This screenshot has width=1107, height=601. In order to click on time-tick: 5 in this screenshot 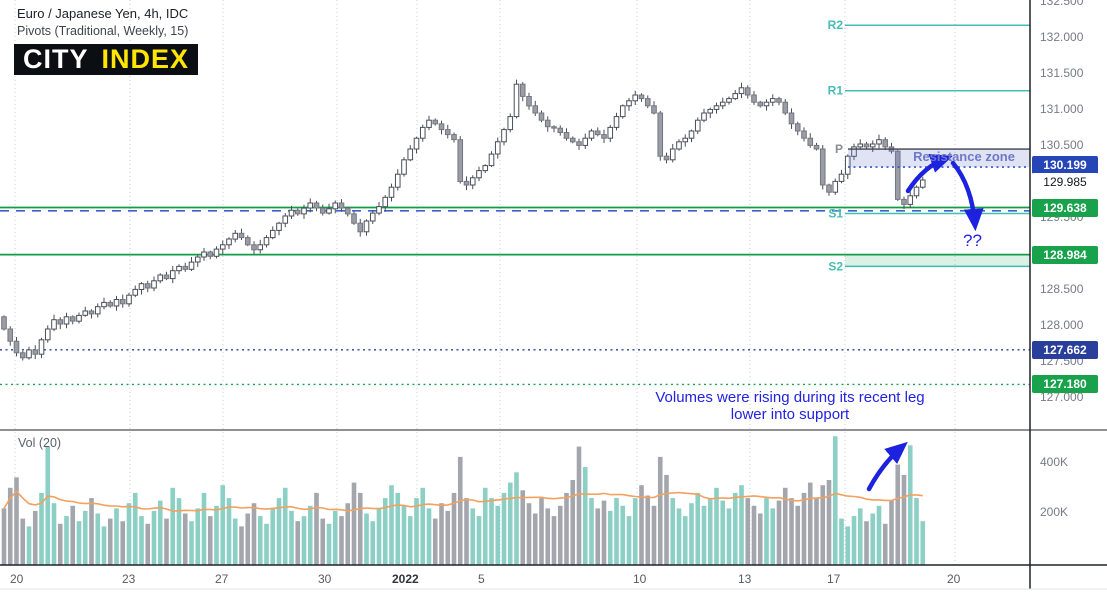, I will do `click(481, 579)`.